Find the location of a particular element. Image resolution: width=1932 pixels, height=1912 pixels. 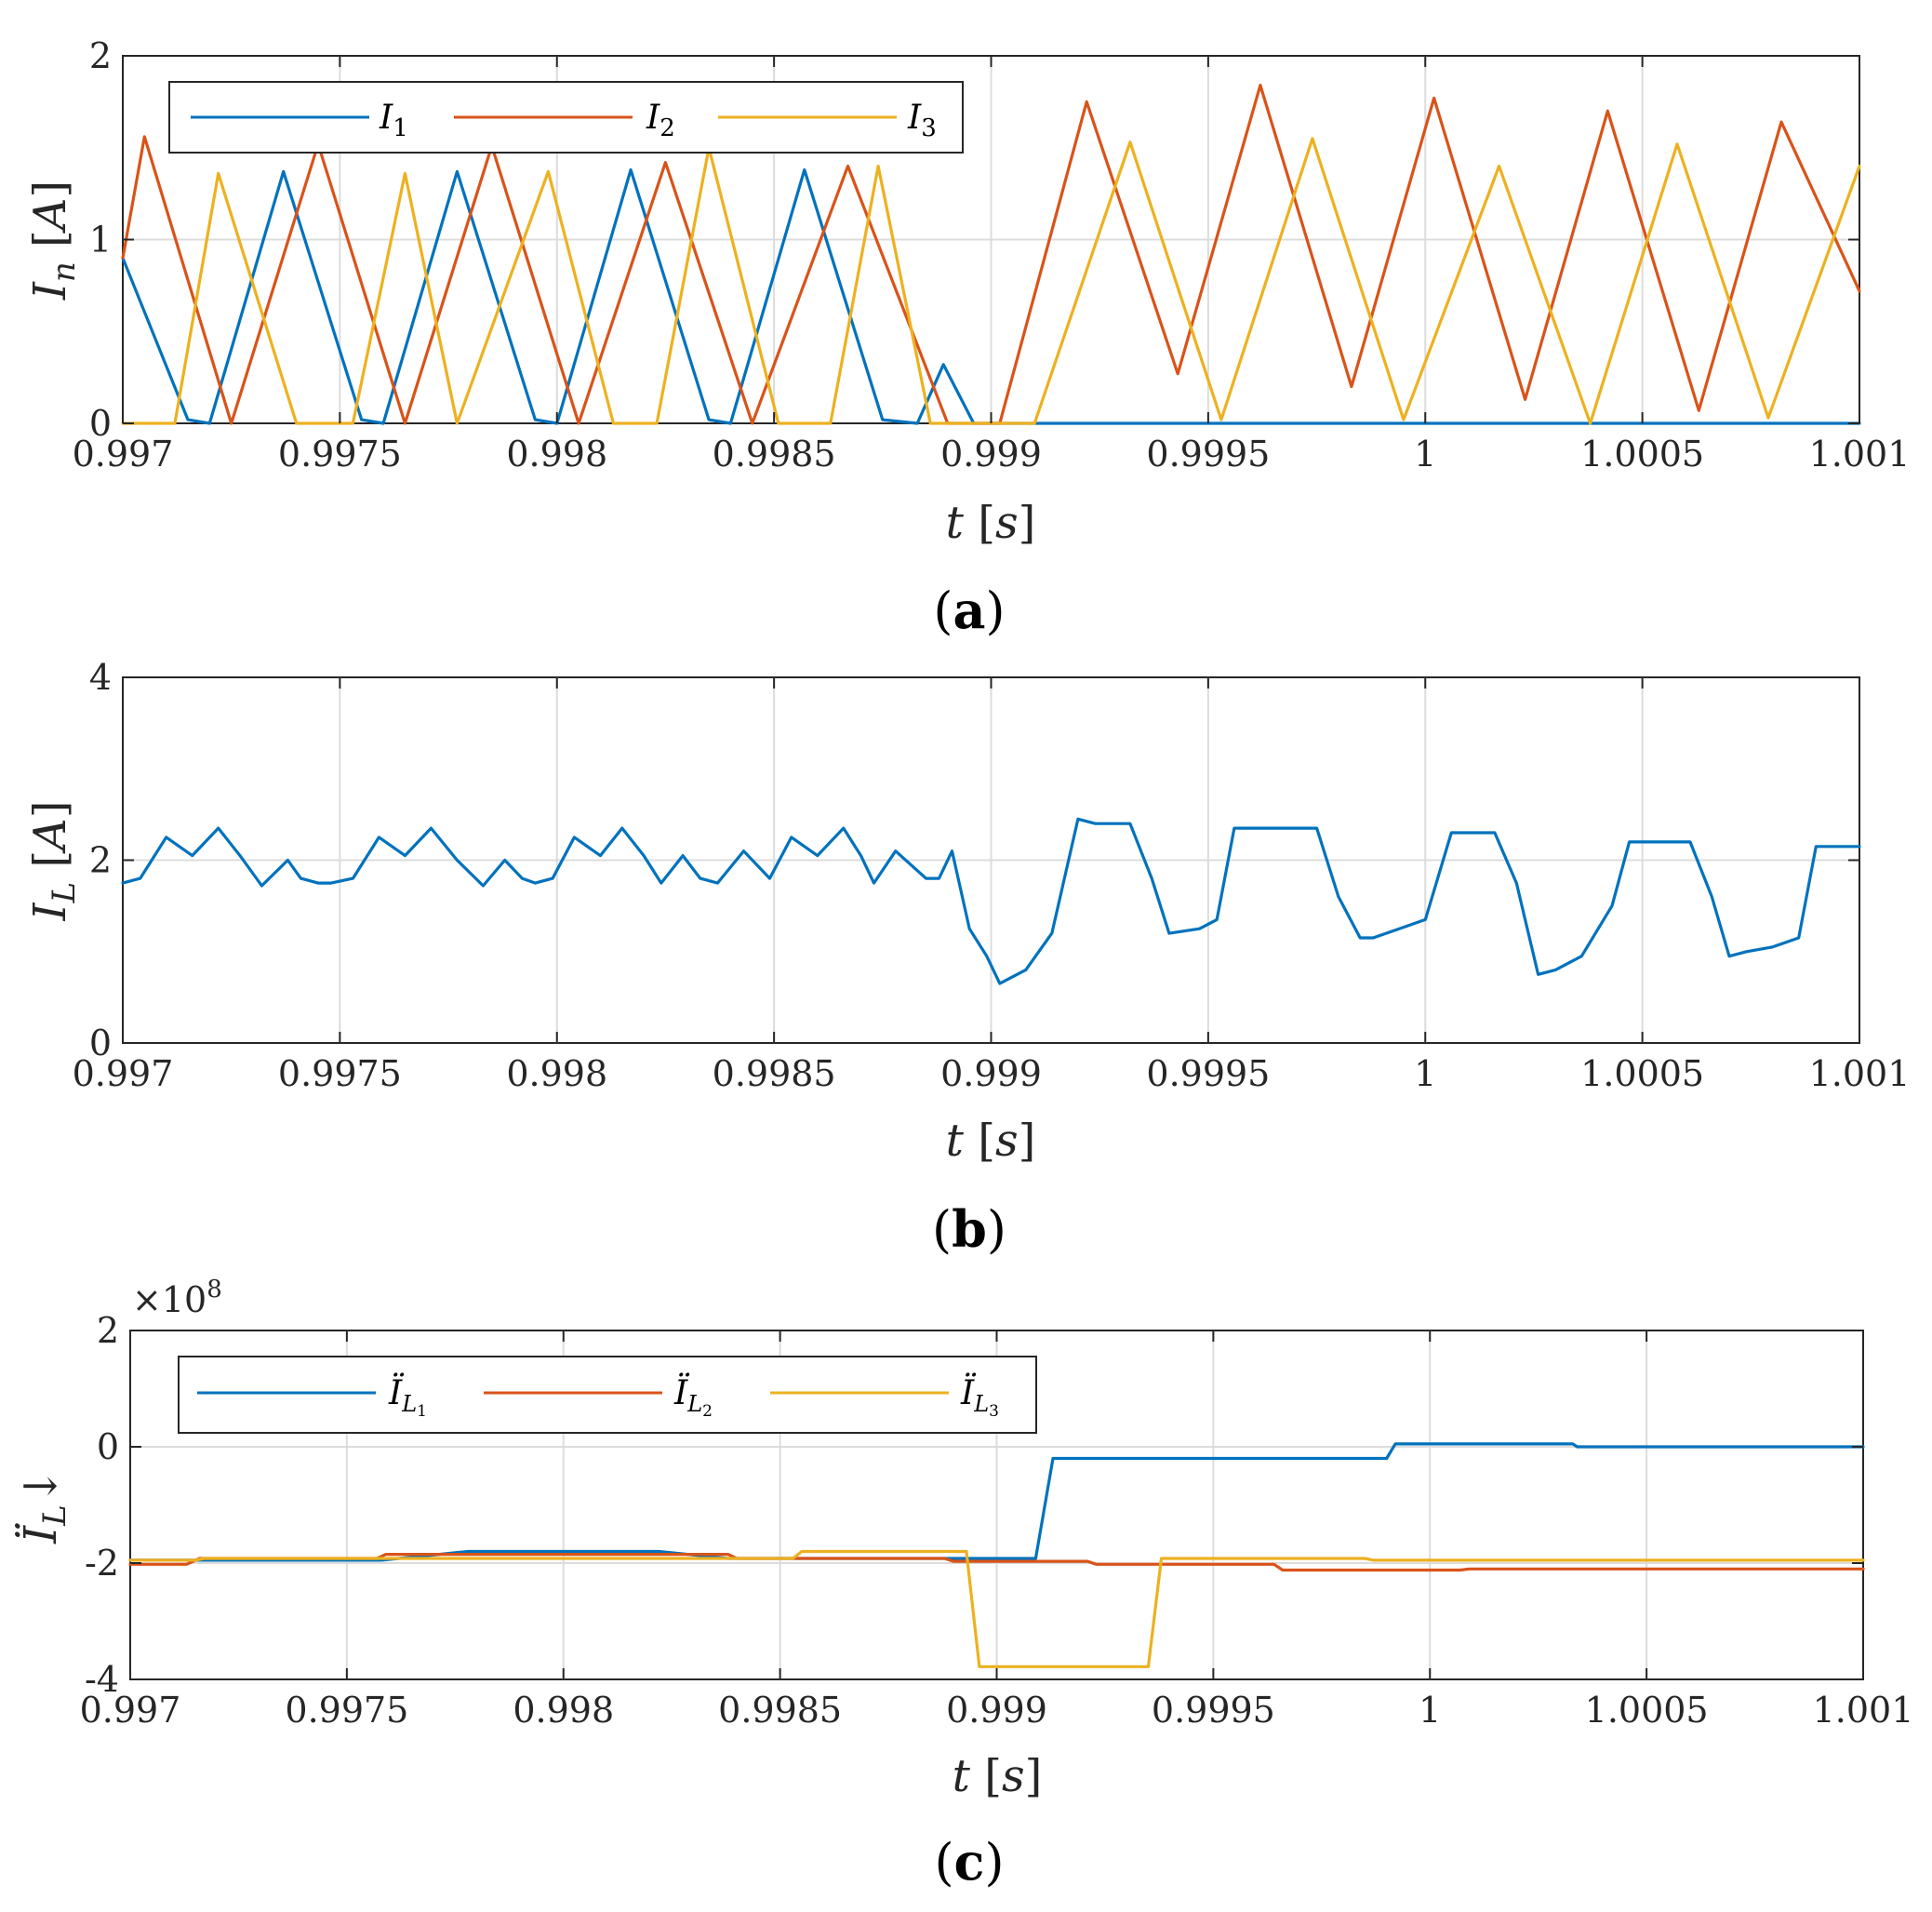

panel-a-caption: (a) is located at coordinates (969, 611).